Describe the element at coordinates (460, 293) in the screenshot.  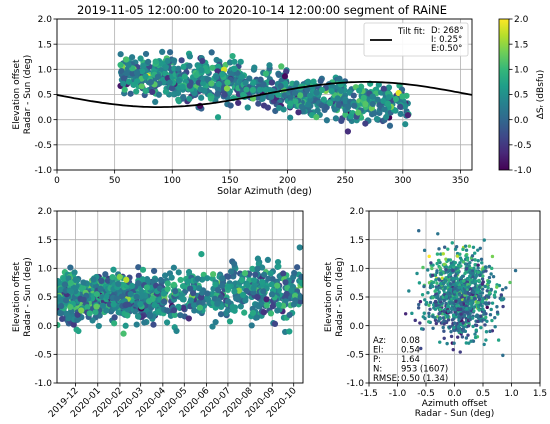
I see `azel-points` at that location.